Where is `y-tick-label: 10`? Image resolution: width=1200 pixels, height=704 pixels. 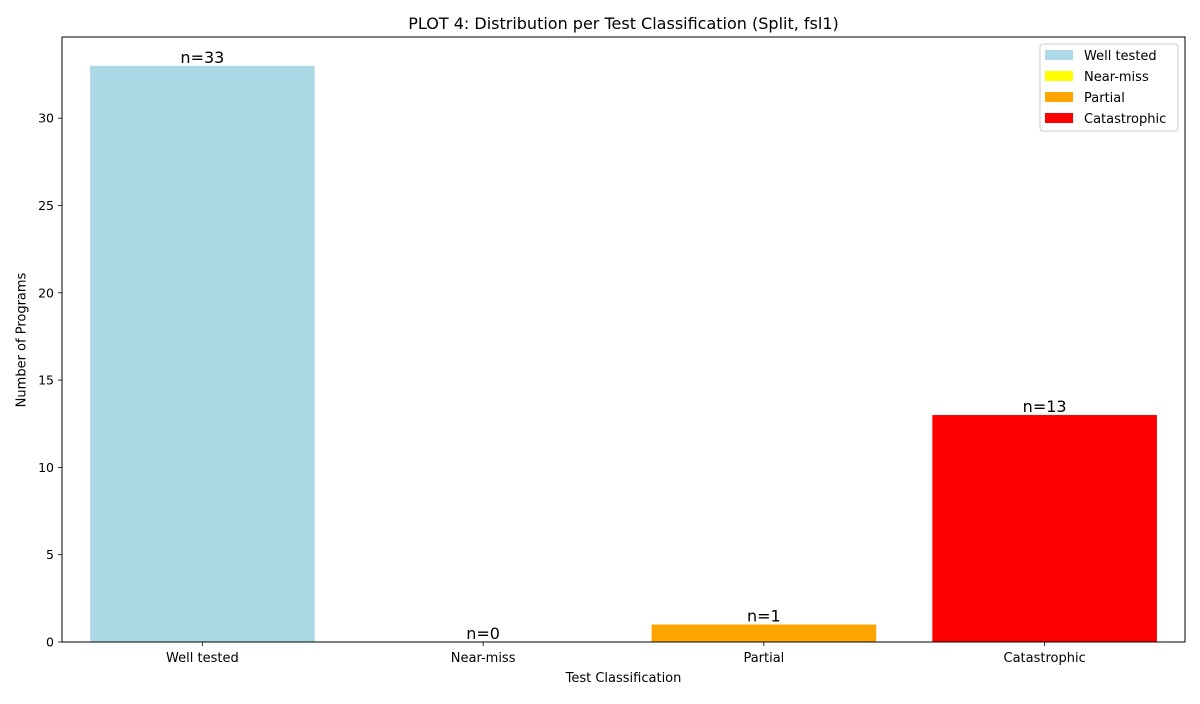
y-tick-label: 10 is located at coordinates (46, 467).